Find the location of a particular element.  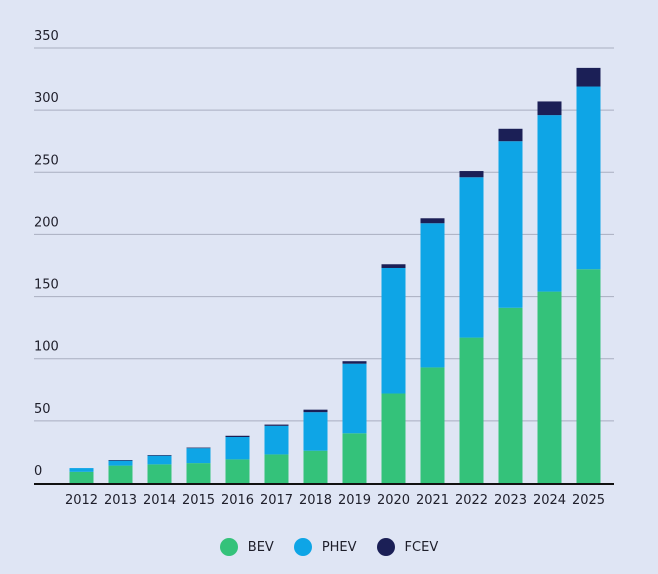

bar-fcev-2024 is located at coordinates (549, 108).